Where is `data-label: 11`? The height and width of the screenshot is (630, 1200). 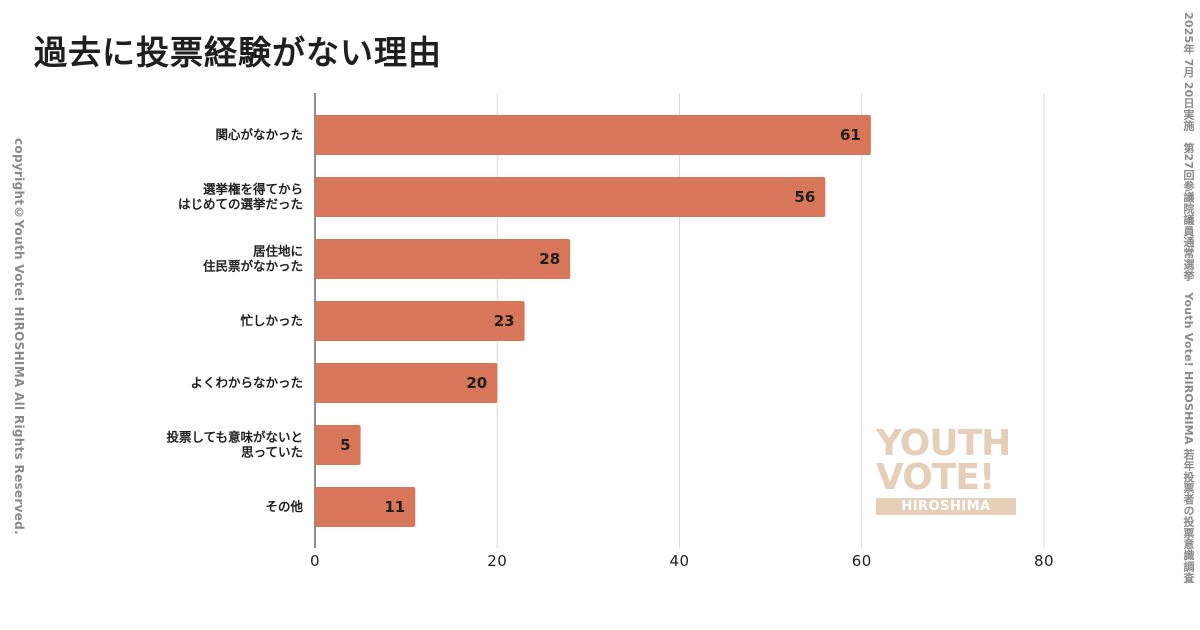
data-label: 11 is located at coordinates (394, 507).